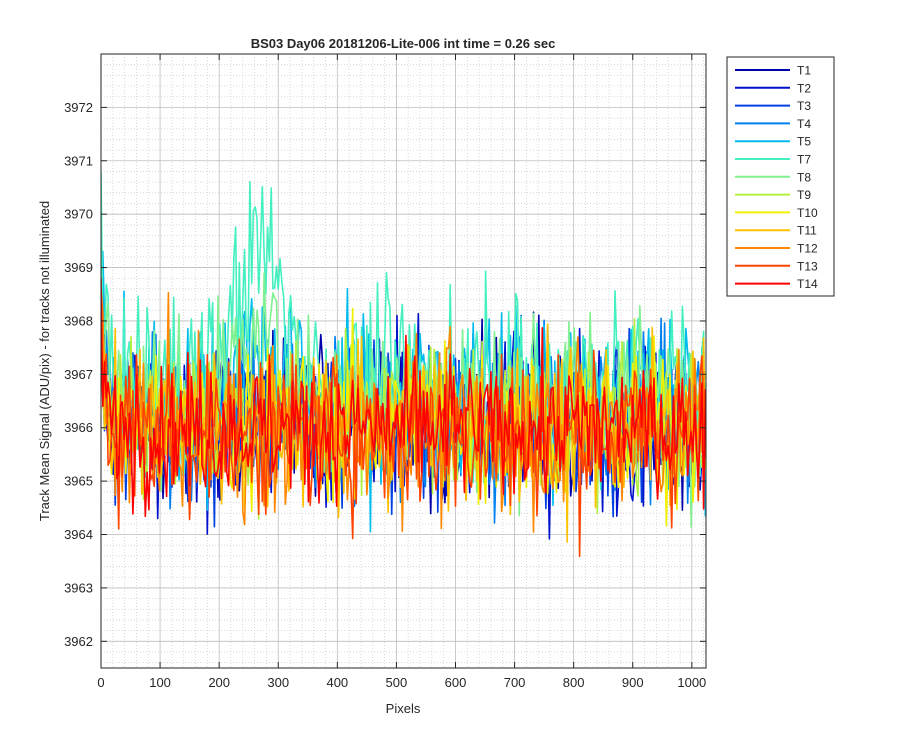 This screenshot has height=750, width=900. Describe the element at coordinates (691, 682) in the screenshot. I see `x-tick-label: 1000` at that location.